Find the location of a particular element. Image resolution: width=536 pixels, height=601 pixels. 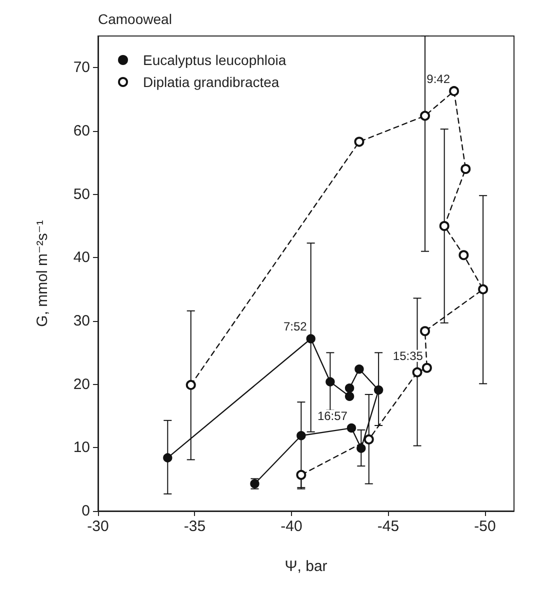

x-tick-label: -45 is located at coordinates (388, 526).